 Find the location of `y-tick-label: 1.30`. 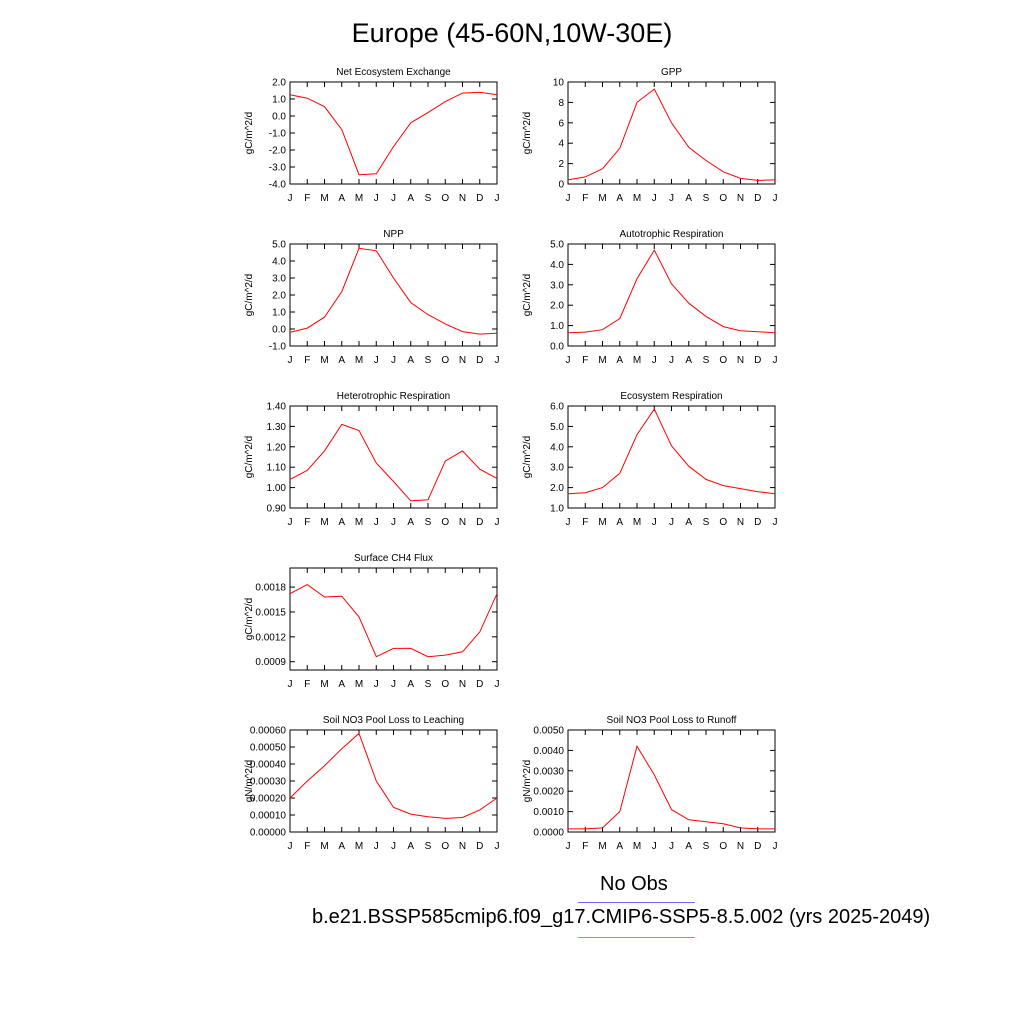

y-tick-label: 1.30 is located at coordinates (277, 427).